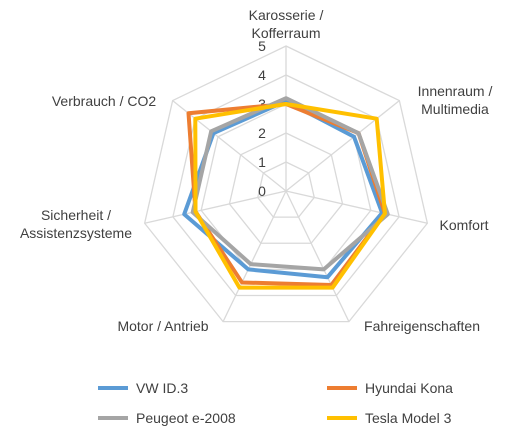 The height and width of the screenshot is (431, 510). I want to click on axis-label-6: Verbrauch / CO2, so click(104, 101).